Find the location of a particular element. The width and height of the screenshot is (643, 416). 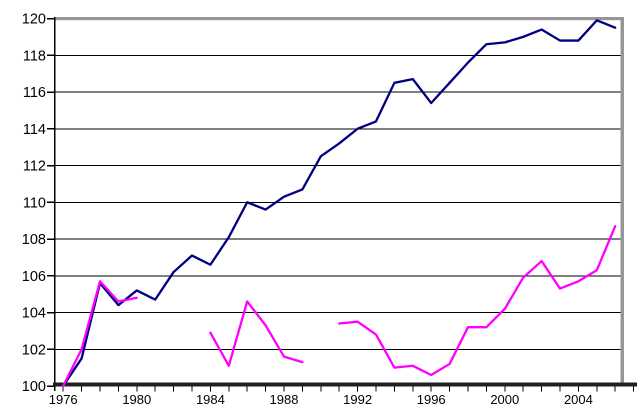

y-tick-label: 102 is located at coordinates (34, 350).